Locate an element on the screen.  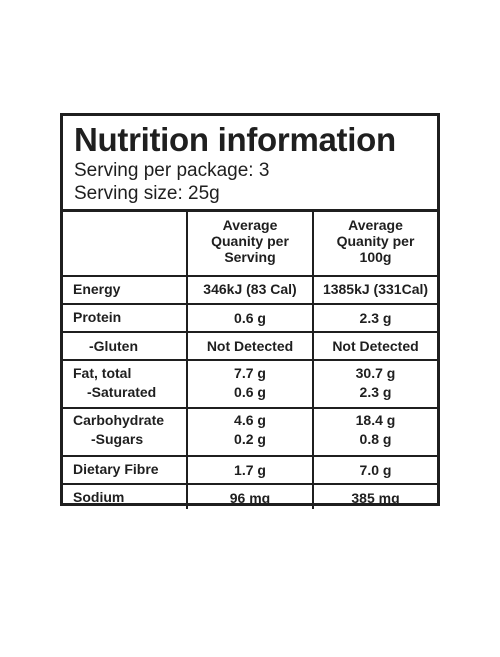
row-label: Dietary Fibre is located at coordinates (116, 469).